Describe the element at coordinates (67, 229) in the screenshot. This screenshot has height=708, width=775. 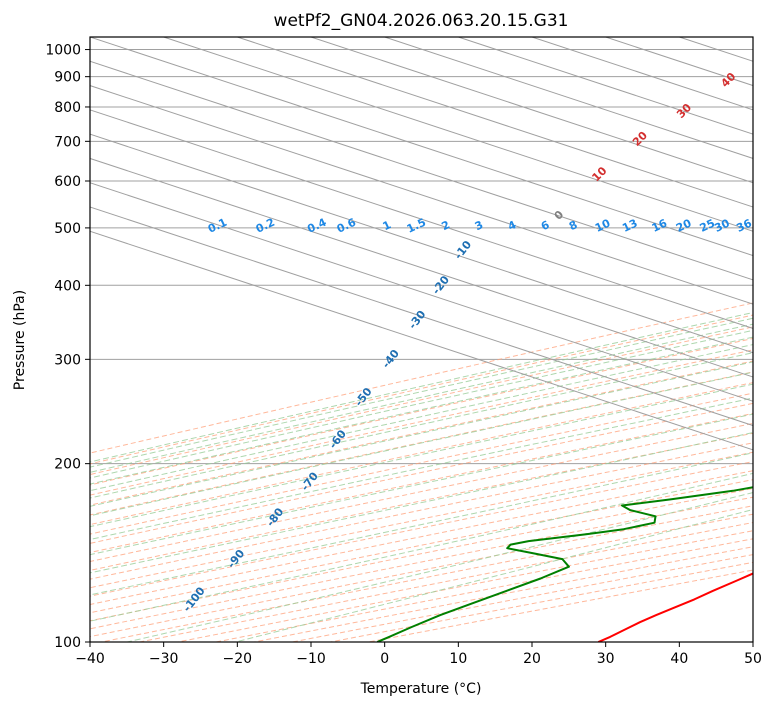
I see `y-tick-label: 500` at that location.